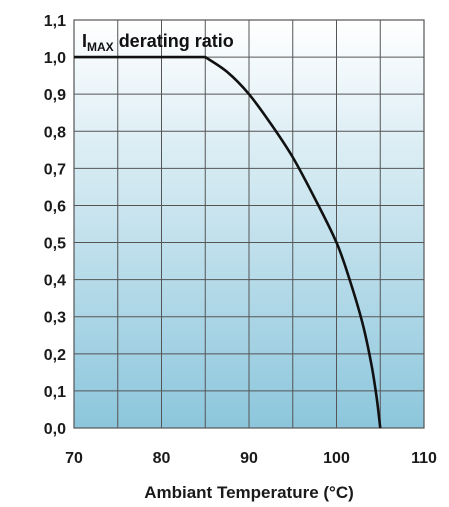  I want to click on y-tick-label: 0,4, so click(55, 281).